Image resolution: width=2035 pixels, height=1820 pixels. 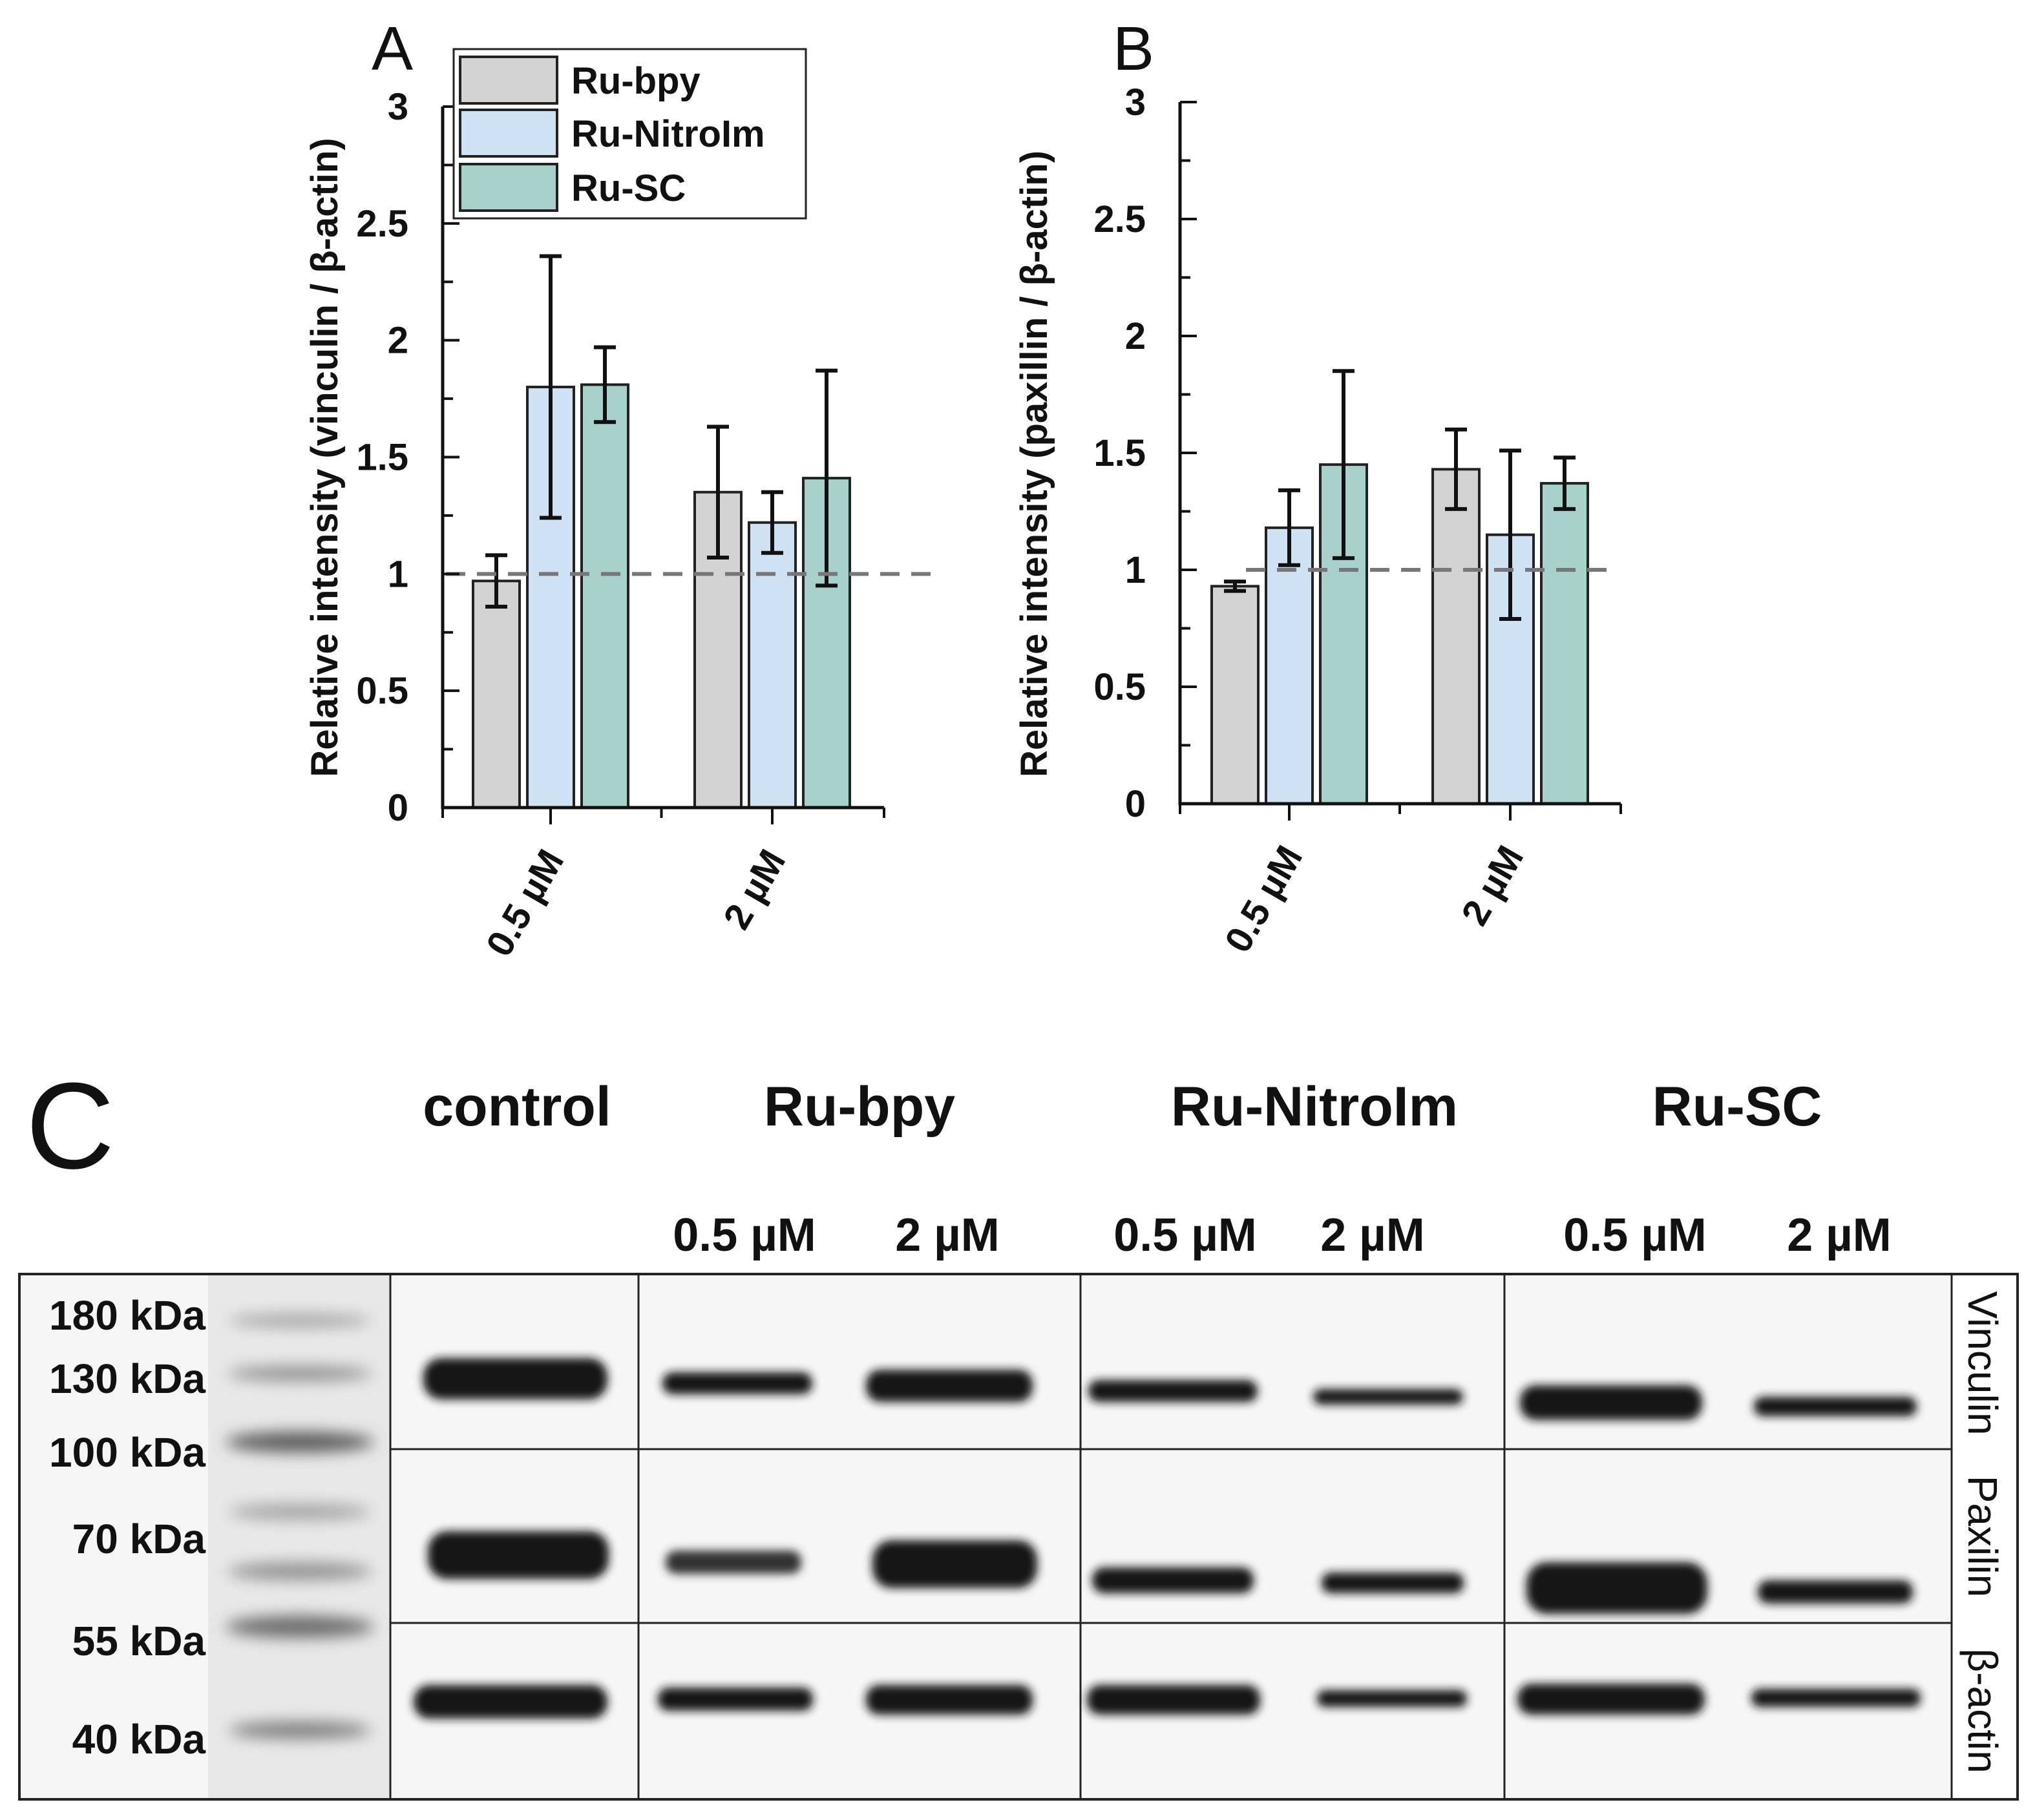 What do you see at coordinates (1344, 464) in the screenshot?
I see `error-bar-ru-sc-0-5-m` at bounding box center [1344, 464].